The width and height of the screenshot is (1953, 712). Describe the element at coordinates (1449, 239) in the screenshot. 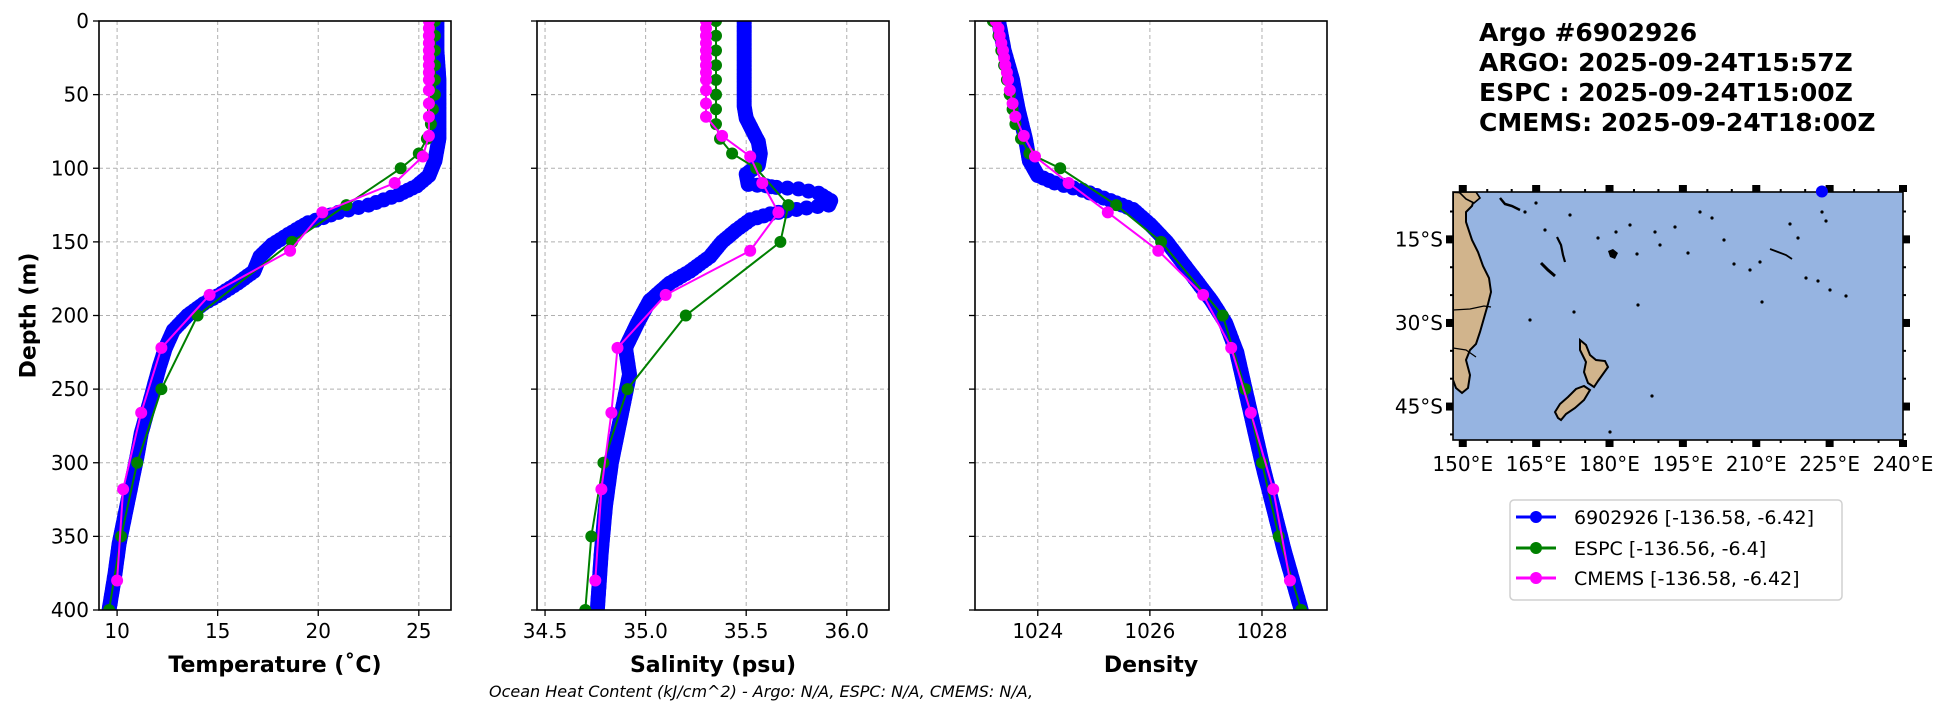

I see `map-left-tick` at that location.